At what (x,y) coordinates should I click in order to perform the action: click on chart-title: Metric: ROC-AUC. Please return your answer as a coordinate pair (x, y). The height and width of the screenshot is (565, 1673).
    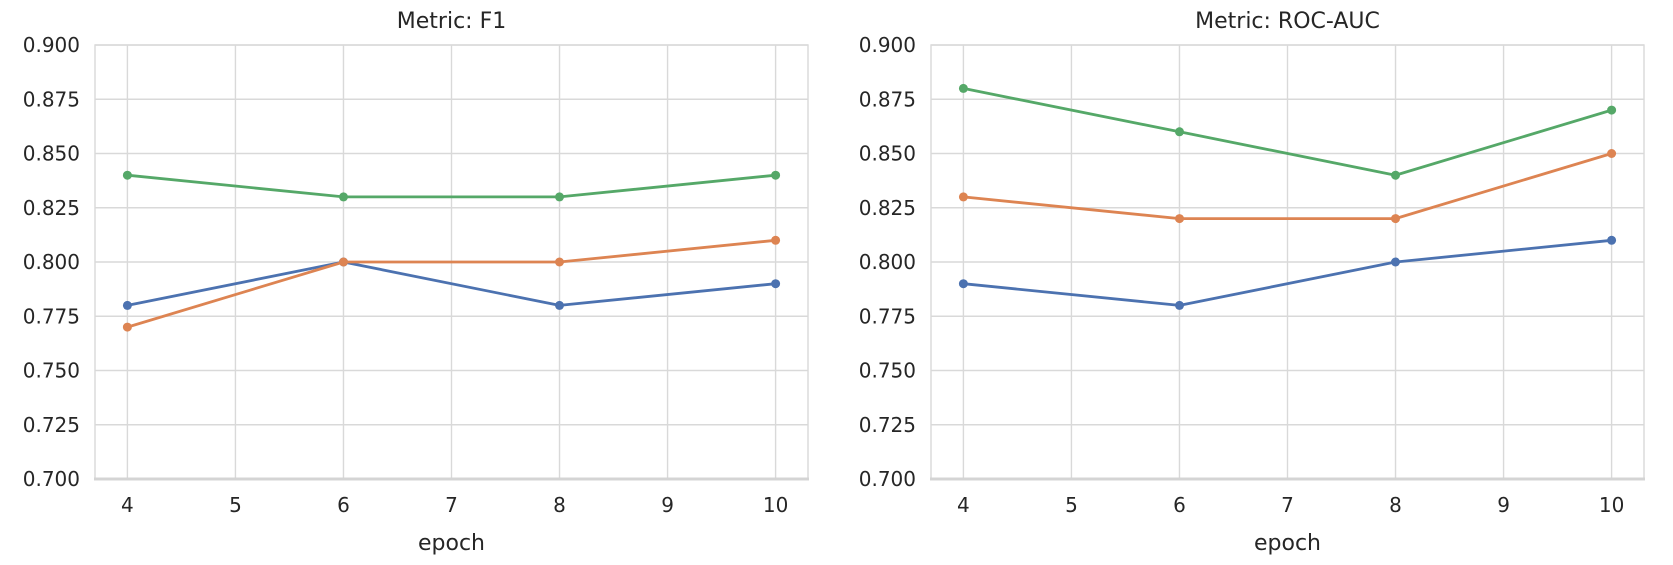
    Looking at the image, I should click on (1287, 21).